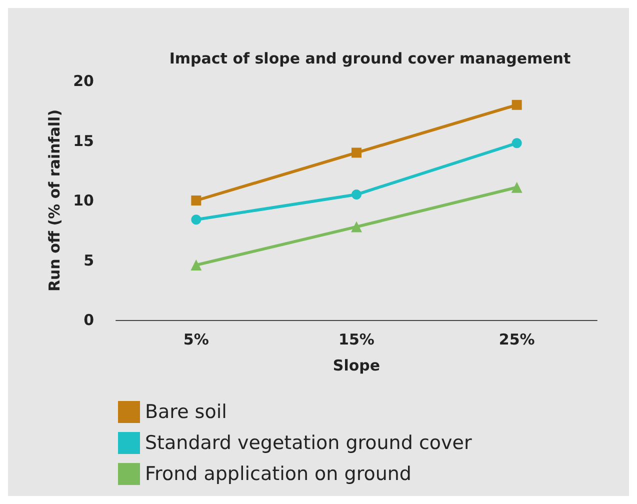 This screenshot has height=504, width=637. What do you see at coordinates (516, 339) in the screenshot?
I see `x-tick-label: 25%` at bounding box center [516, 339].